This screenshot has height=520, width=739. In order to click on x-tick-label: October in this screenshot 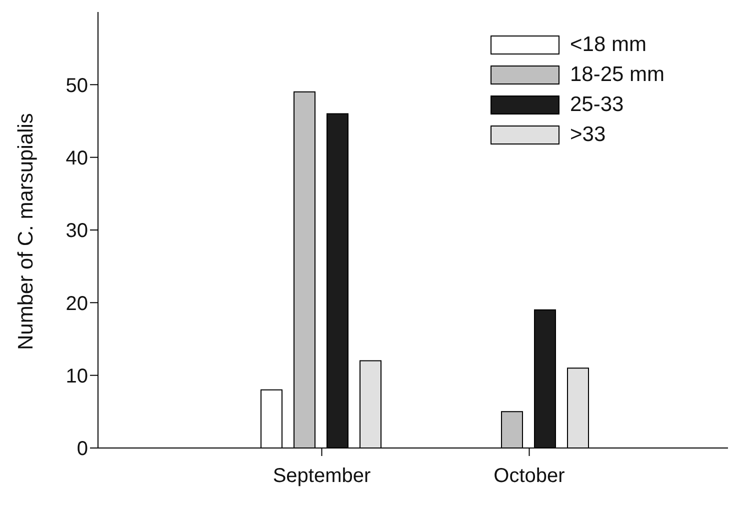, I will do `click(530, 476)`.